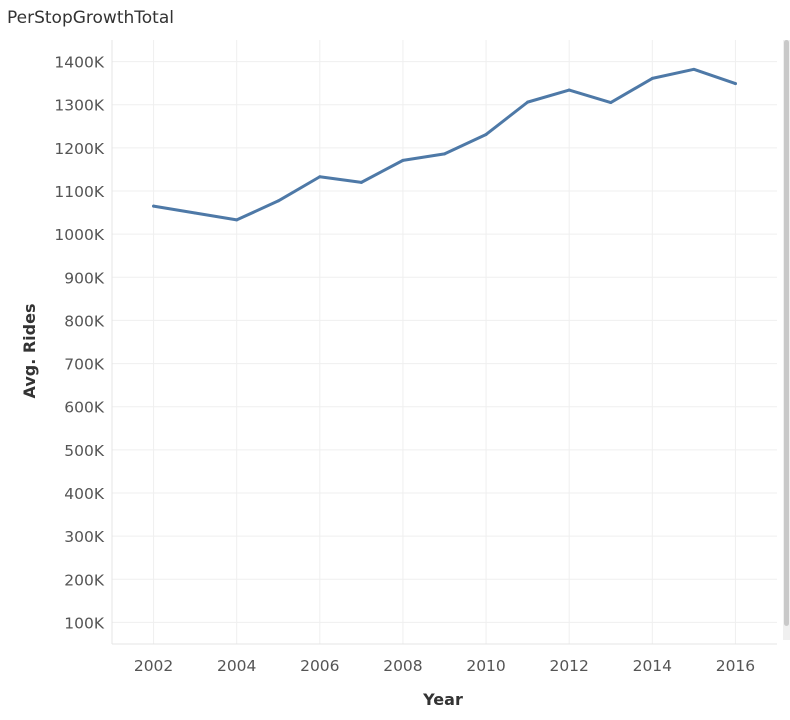 This screenshot has width=790, height=720. What do you see at coordinates (79, 63) in the screenshot?
I see `y-tick-label: 1400K` at bounding box center [79, 63].